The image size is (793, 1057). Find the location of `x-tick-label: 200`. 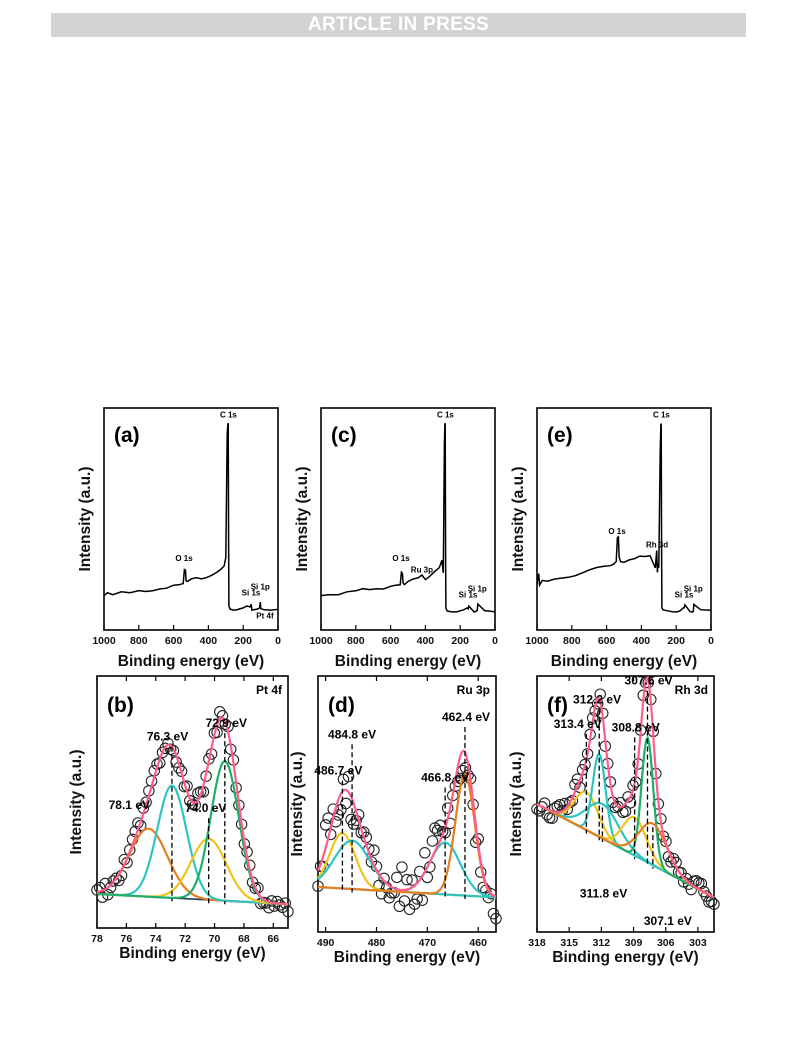

x-tick-label: 200 is located at coordinates (243, 641).